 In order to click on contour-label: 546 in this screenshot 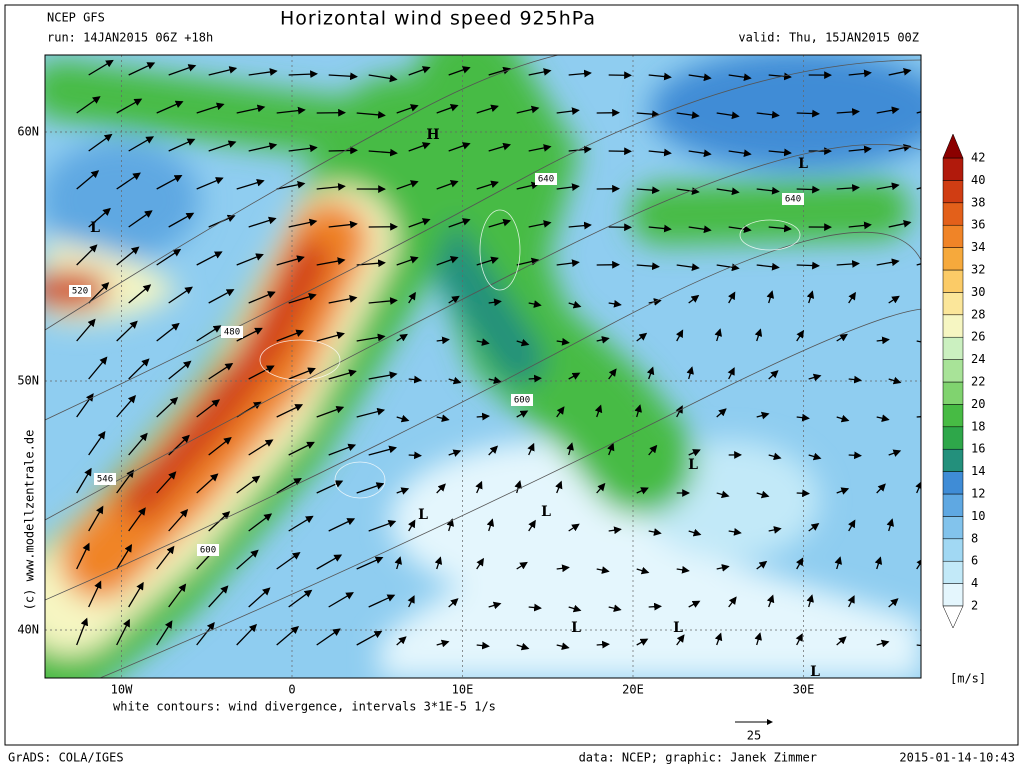, I will do `click(105, 480)`.